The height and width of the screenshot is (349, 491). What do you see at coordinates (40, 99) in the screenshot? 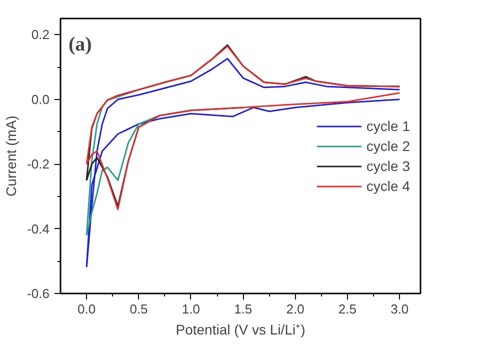
I see `y-tick-label: 0.0` at bounding box center [40, 99].